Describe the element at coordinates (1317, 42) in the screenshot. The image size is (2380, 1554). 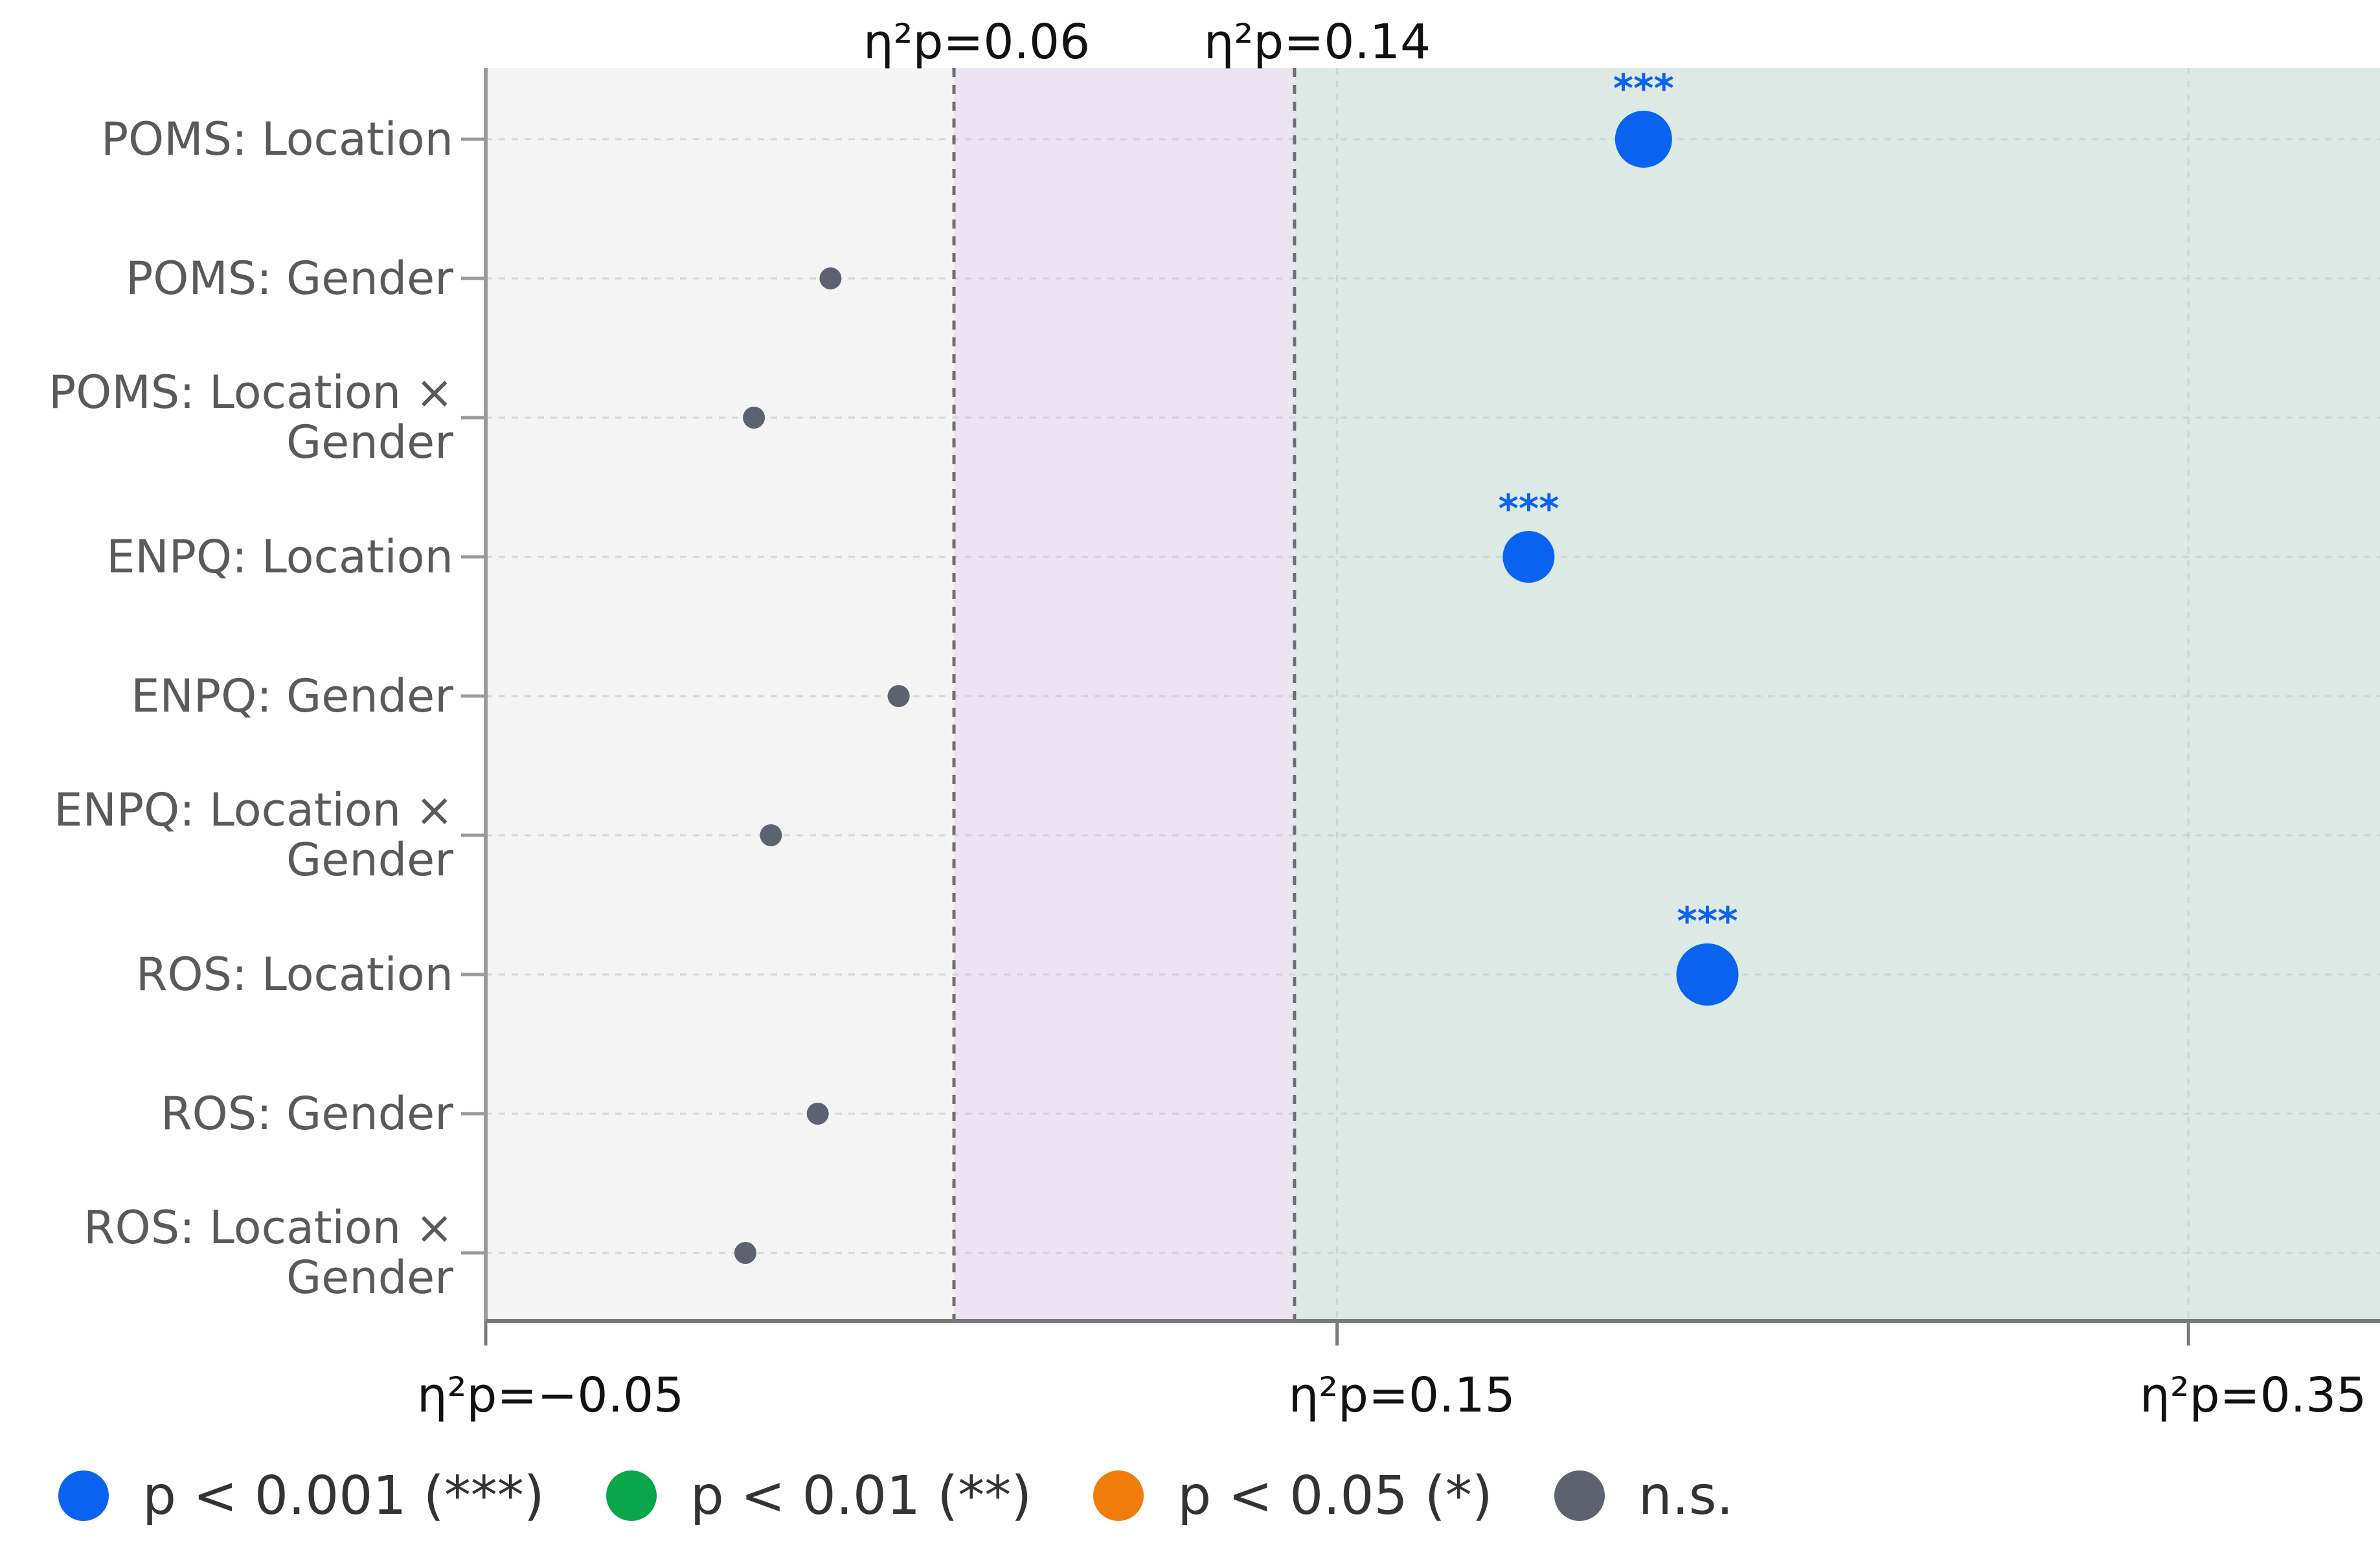
I see `threshold-label: η²p=0.14` at that location.